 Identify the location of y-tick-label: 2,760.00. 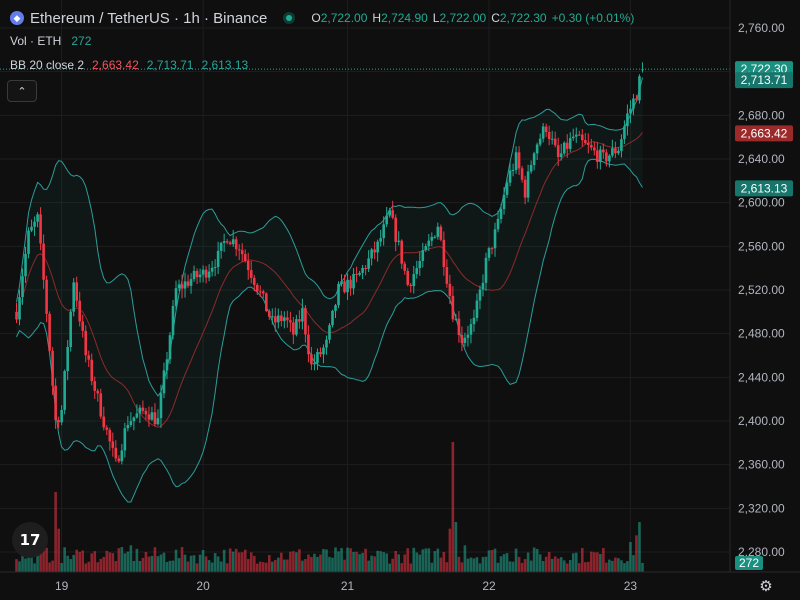
(761, 28).